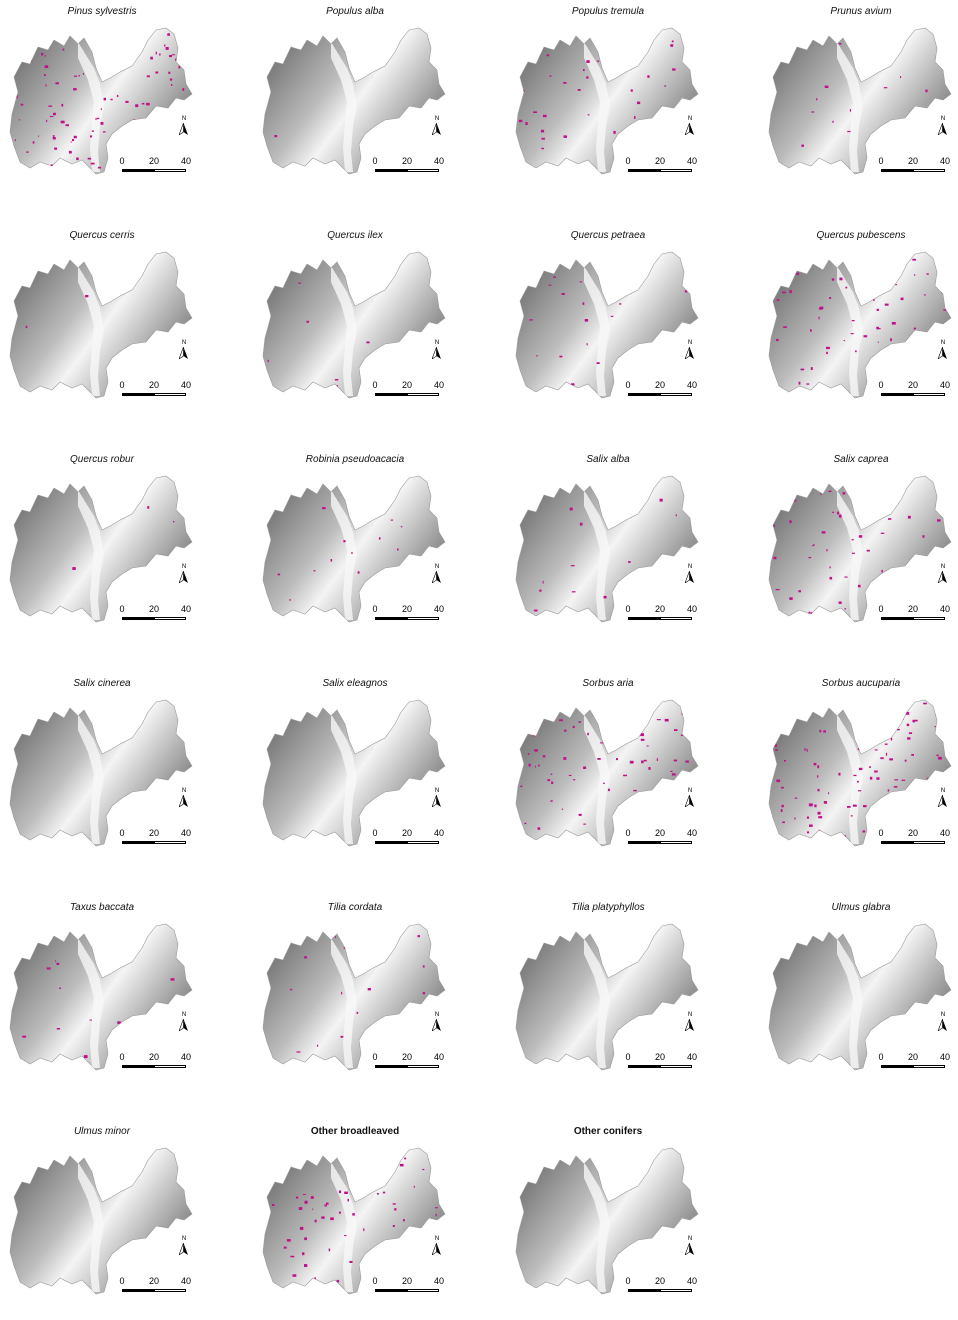 Image resolution: width=958 pixels, height=1320 pixels. I want to click on species-panel: Sorbus aria N 0 20 40, so click(628, 772).